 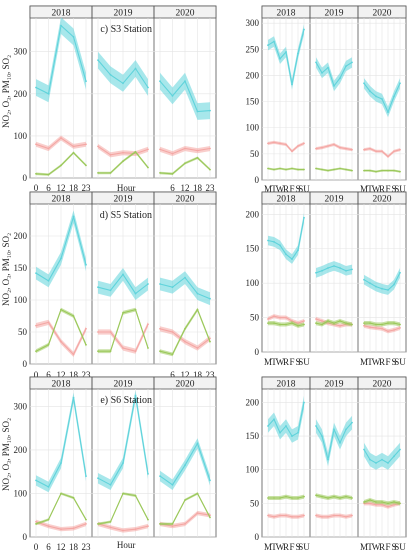 What do you see at coordinates (87, 188) in the screenshot?
I see `s3-hourly-xtick-4: 23` at bounding box center [87, 188].